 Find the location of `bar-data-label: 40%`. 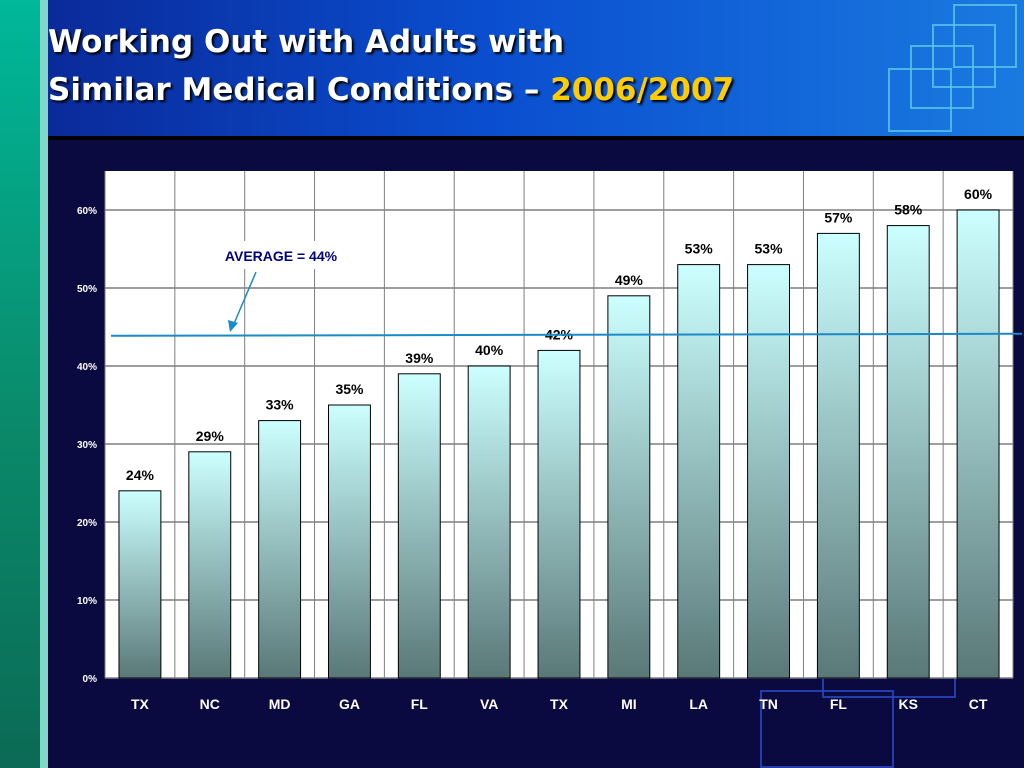

bar-data-label: 40% is located at coordinates (489, 350).